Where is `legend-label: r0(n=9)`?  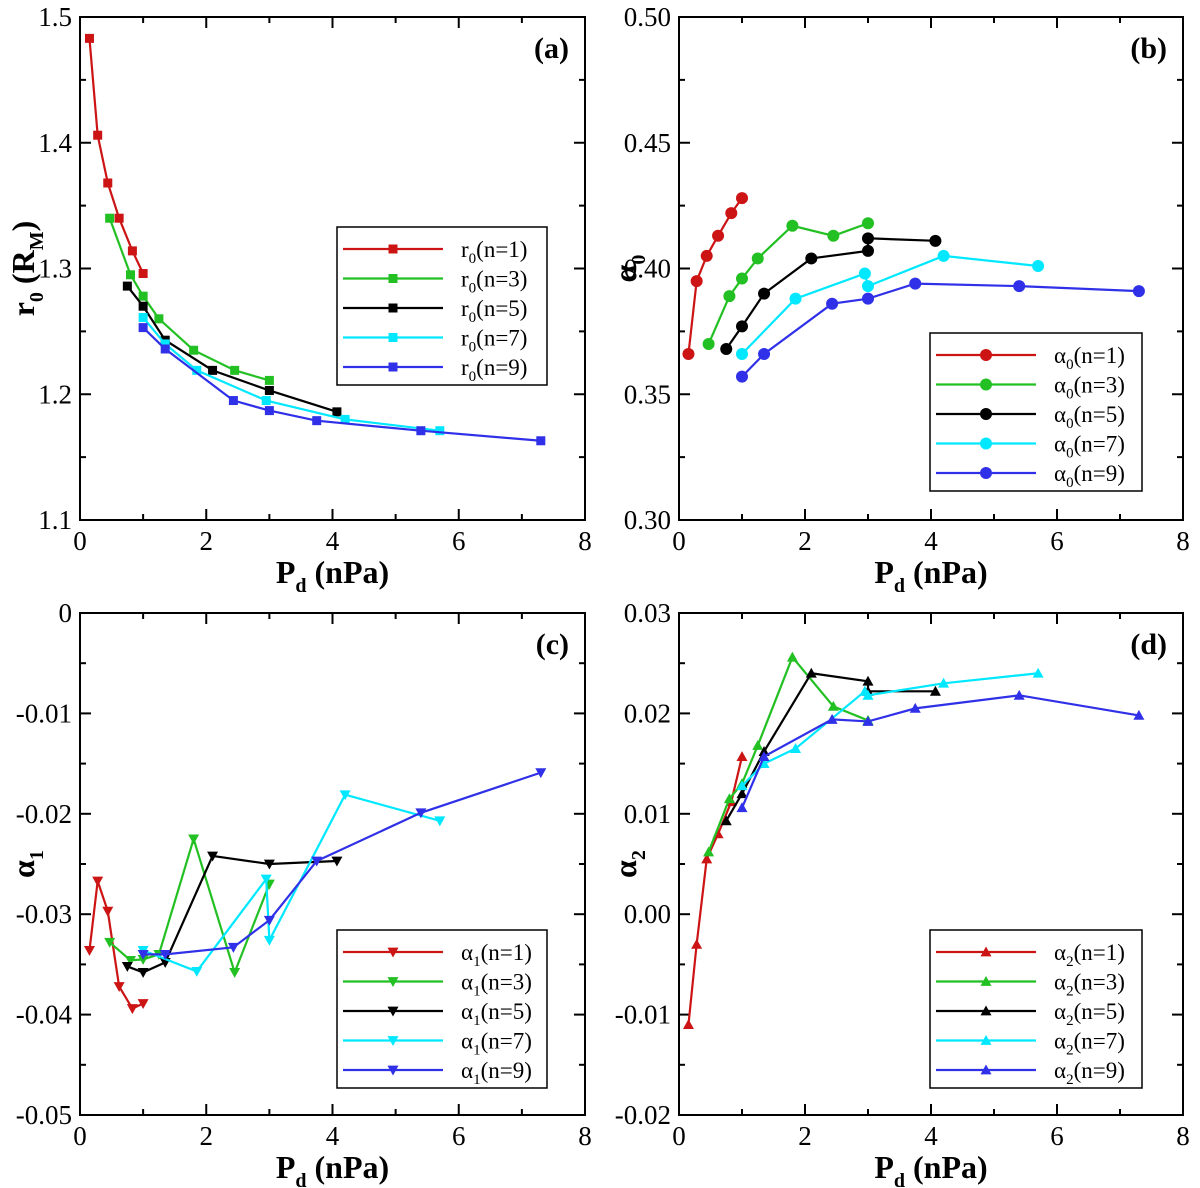
legend-label: r0(n=9) is located at coordinates (494, 370).